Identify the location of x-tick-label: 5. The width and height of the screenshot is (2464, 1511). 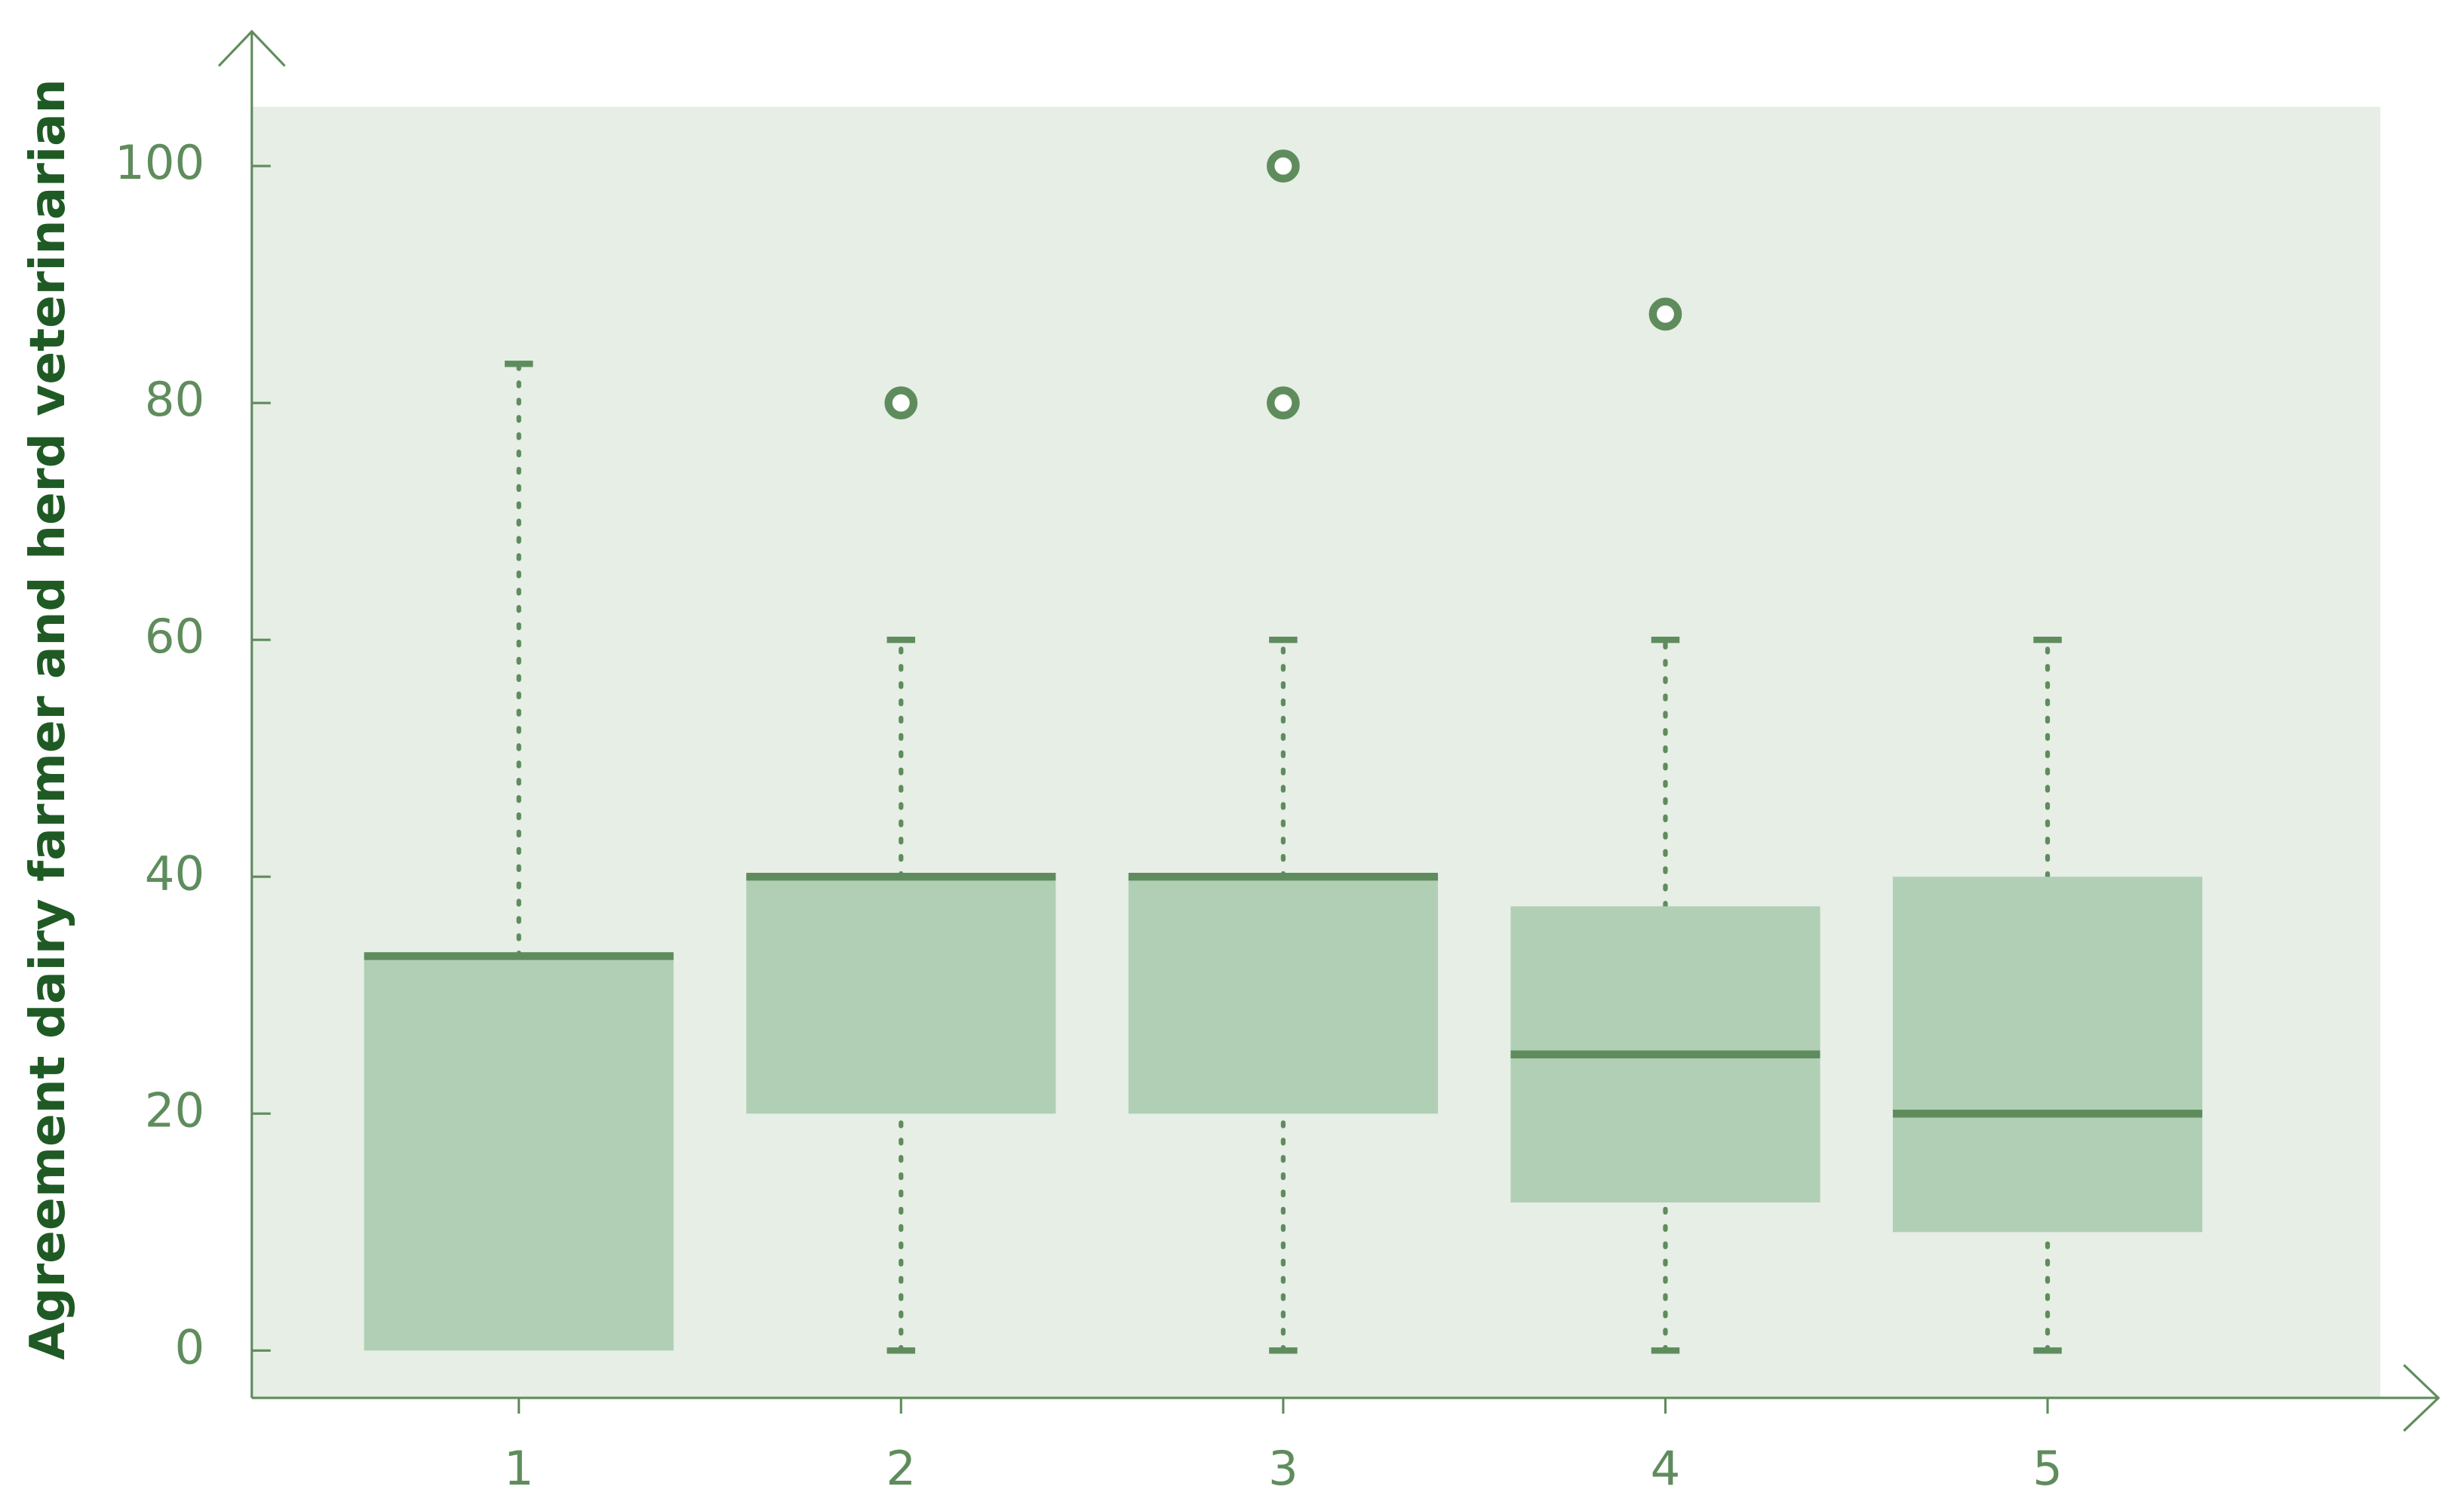
(2047, 1469).